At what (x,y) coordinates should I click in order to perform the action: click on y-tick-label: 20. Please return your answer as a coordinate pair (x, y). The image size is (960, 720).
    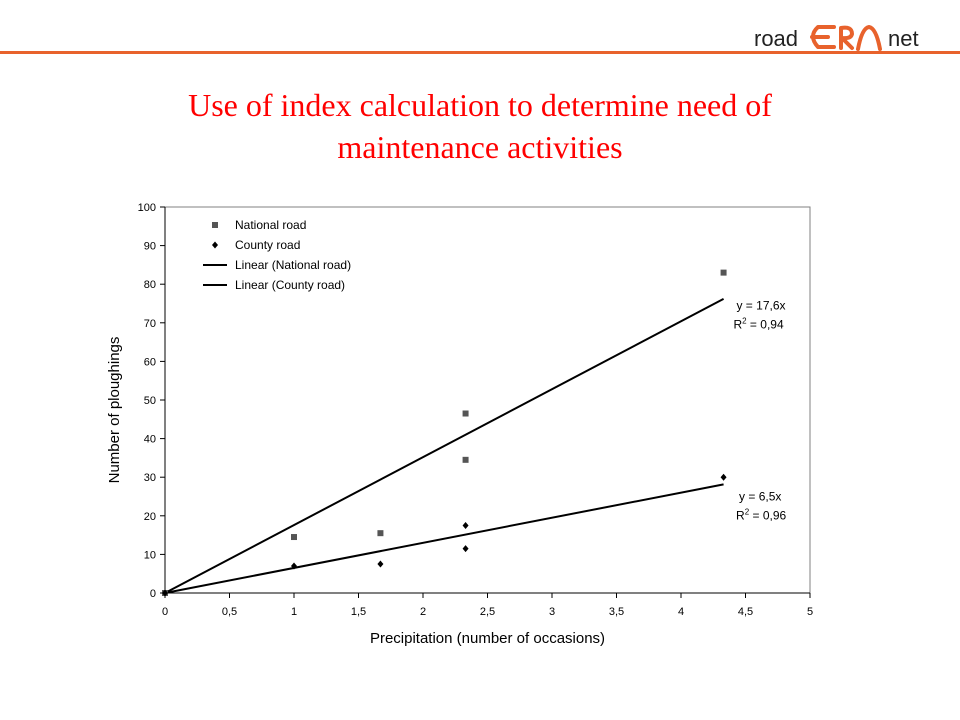
    Looking at the image, I should click on (150, 517).